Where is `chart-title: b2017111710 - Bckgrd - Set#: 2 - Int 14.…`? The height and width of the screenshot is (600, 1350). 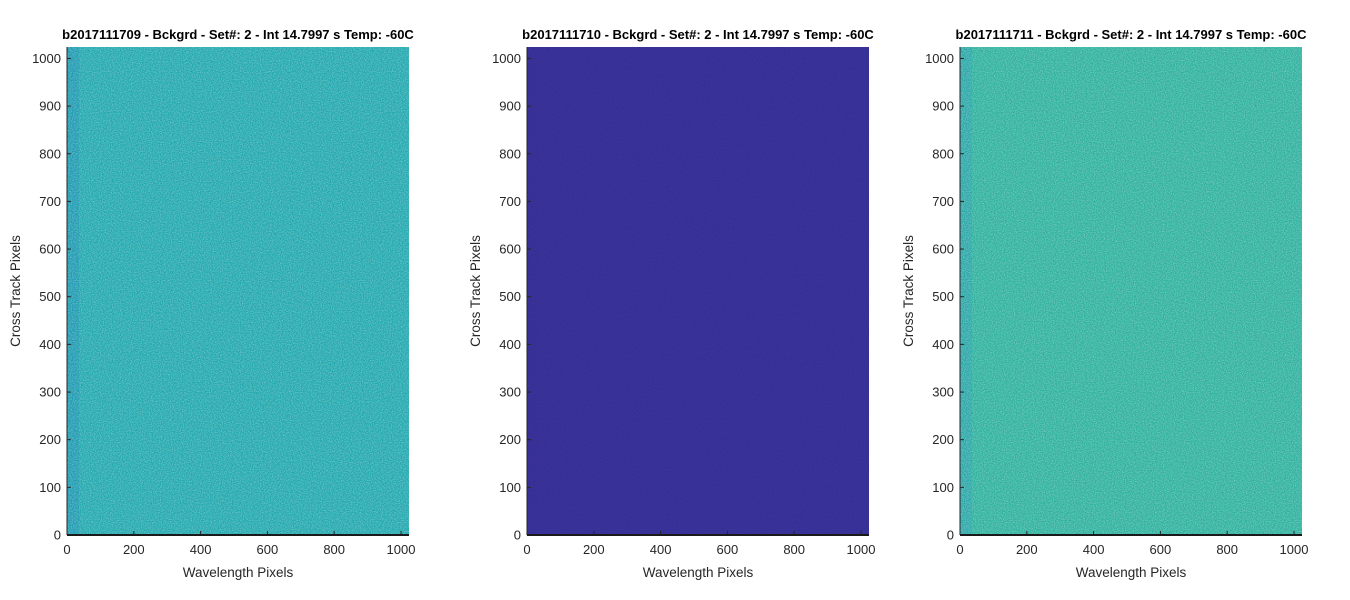
chart-title: b2017111710 - Bckgrd - Set#: 2 - Int 14.… is located at coordinates (698, 34).